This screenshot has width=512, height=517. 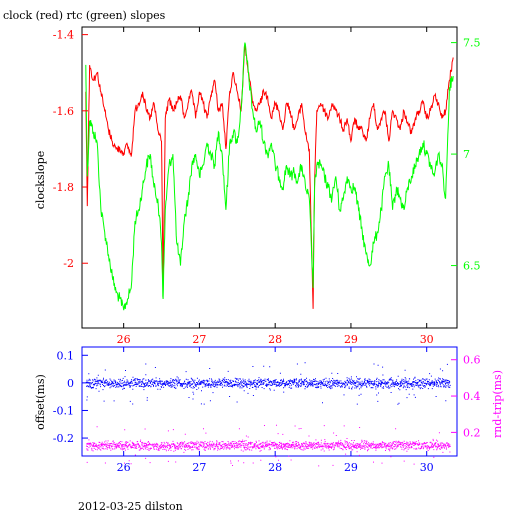 I want to click on y-tick-label: -0.1, so click(x=63, y=410).